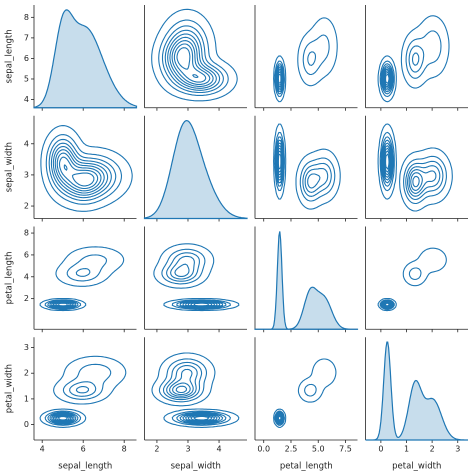 The image size is (474, 474). Describe the element at coordinates (416, 467) in the screenshot. I see `x-axis-label: petal_width` at that location.